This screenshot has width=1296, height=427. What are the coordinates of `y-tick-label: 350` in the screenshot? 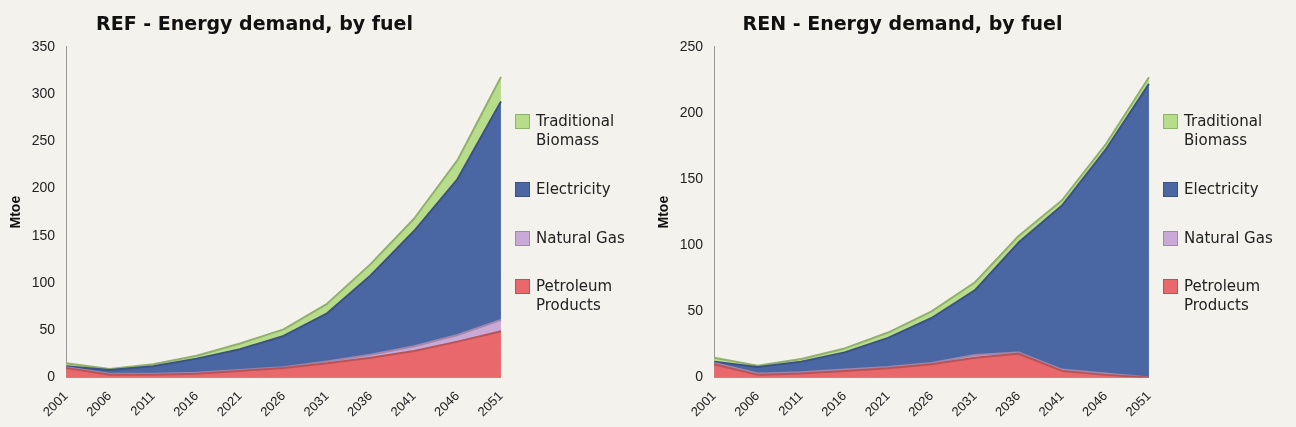 It's located at (43, 45).